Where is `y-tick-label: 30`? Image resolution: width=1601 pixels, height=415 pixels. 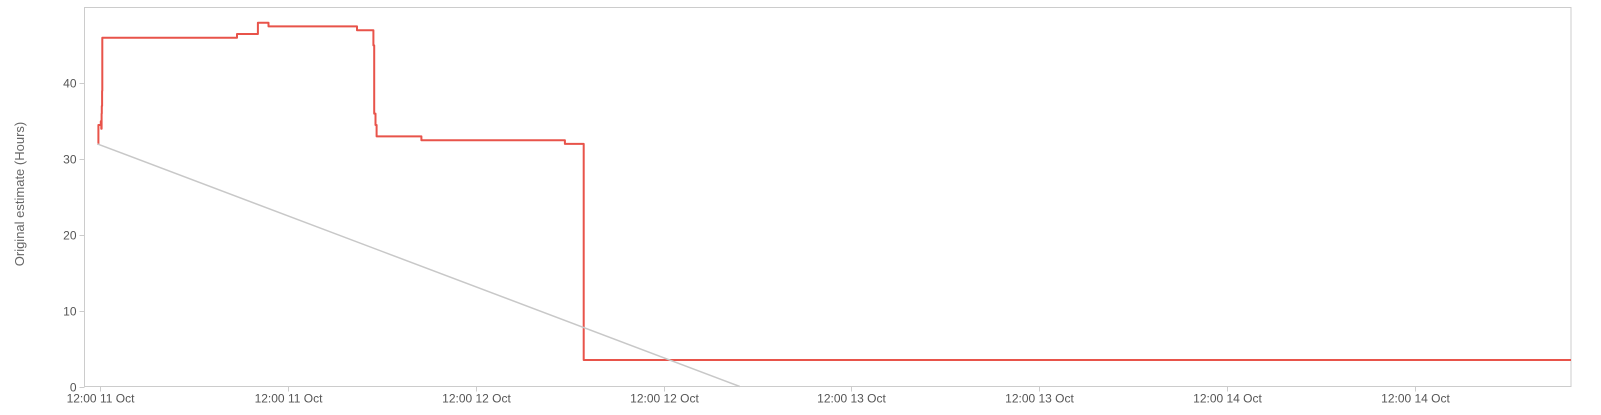 y-tick-label: 30 is located at coordinates (70, 160).